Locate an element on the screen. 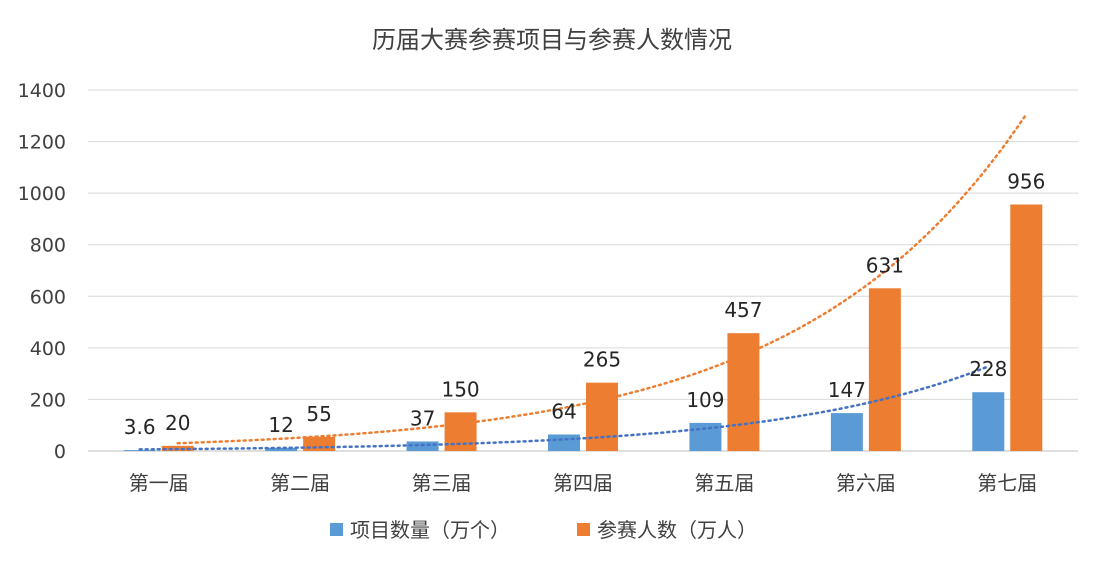 The height and width of the screenshot is (578, 1104). data-label-project-count: 37 is located at coordinates (422, 418).